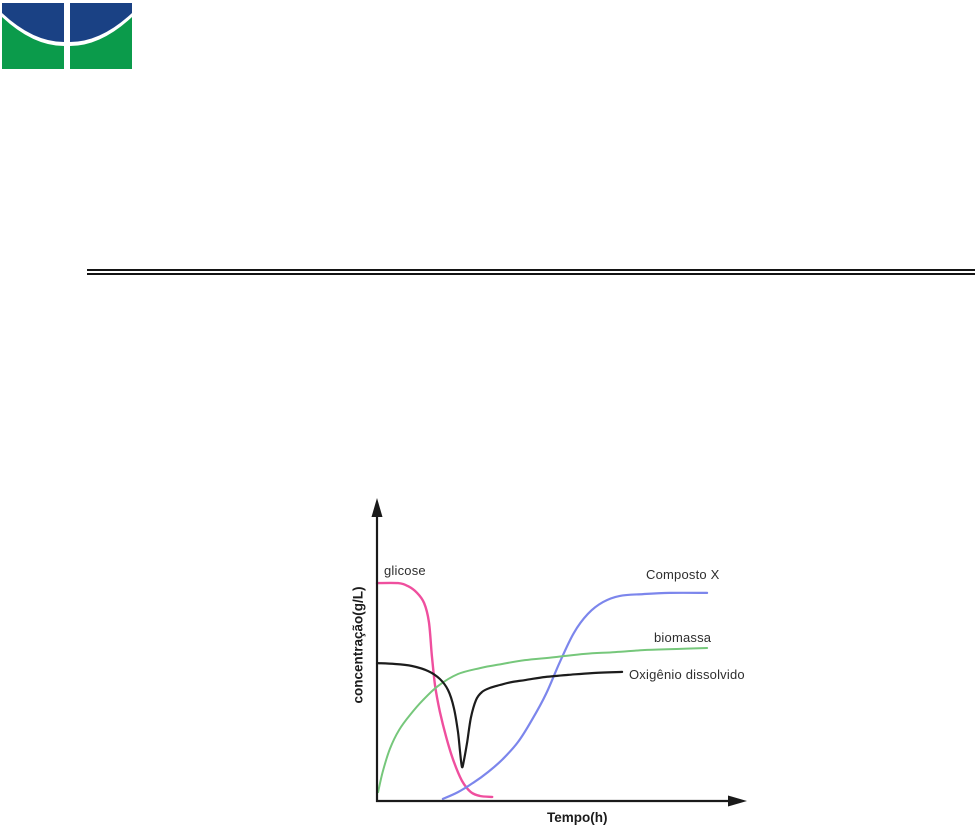 The height and width of the screenshot is (831, 977). Describe the element at coordinates (683, 637) in the screenshot. I see `label-biomassa: biomassa` at that location.